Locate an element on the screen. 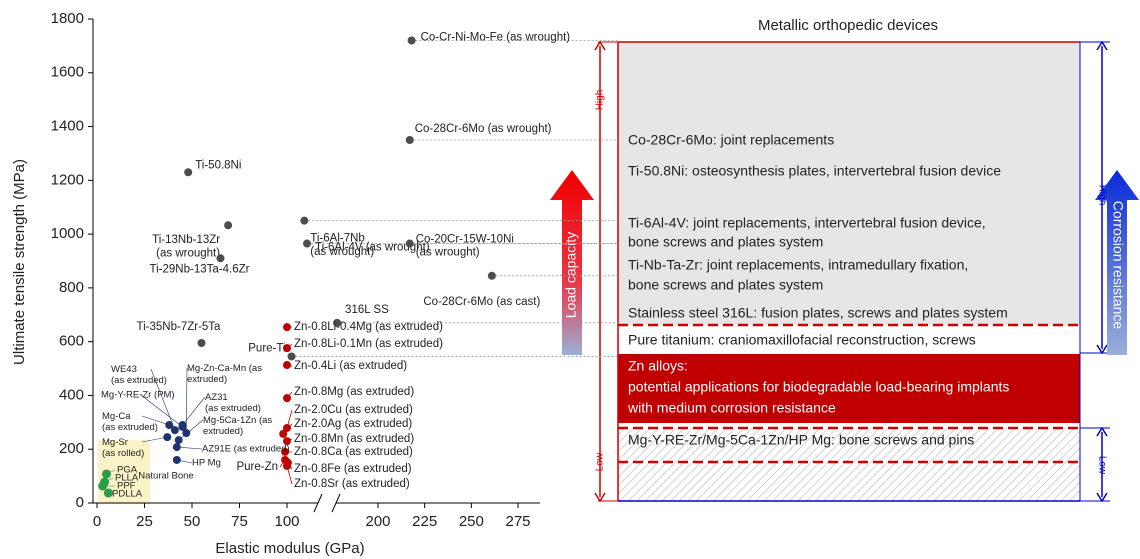  x-tick-label: 25 is located at coordinates (144, 521).